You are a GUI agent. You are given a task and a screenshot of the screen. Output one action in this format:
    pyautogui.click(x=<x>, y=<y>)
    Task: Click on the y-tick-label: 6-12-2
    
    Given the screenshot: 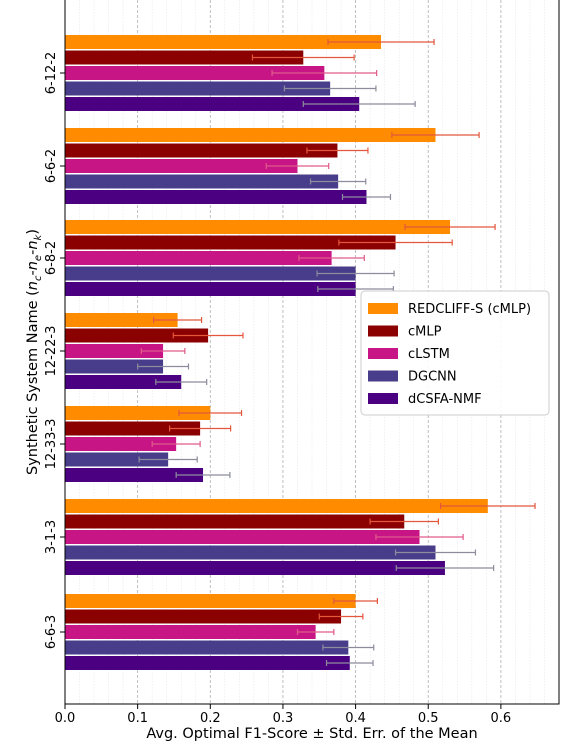 What is the action you would take?
    pyautogui.click(x=51, y=73)
    